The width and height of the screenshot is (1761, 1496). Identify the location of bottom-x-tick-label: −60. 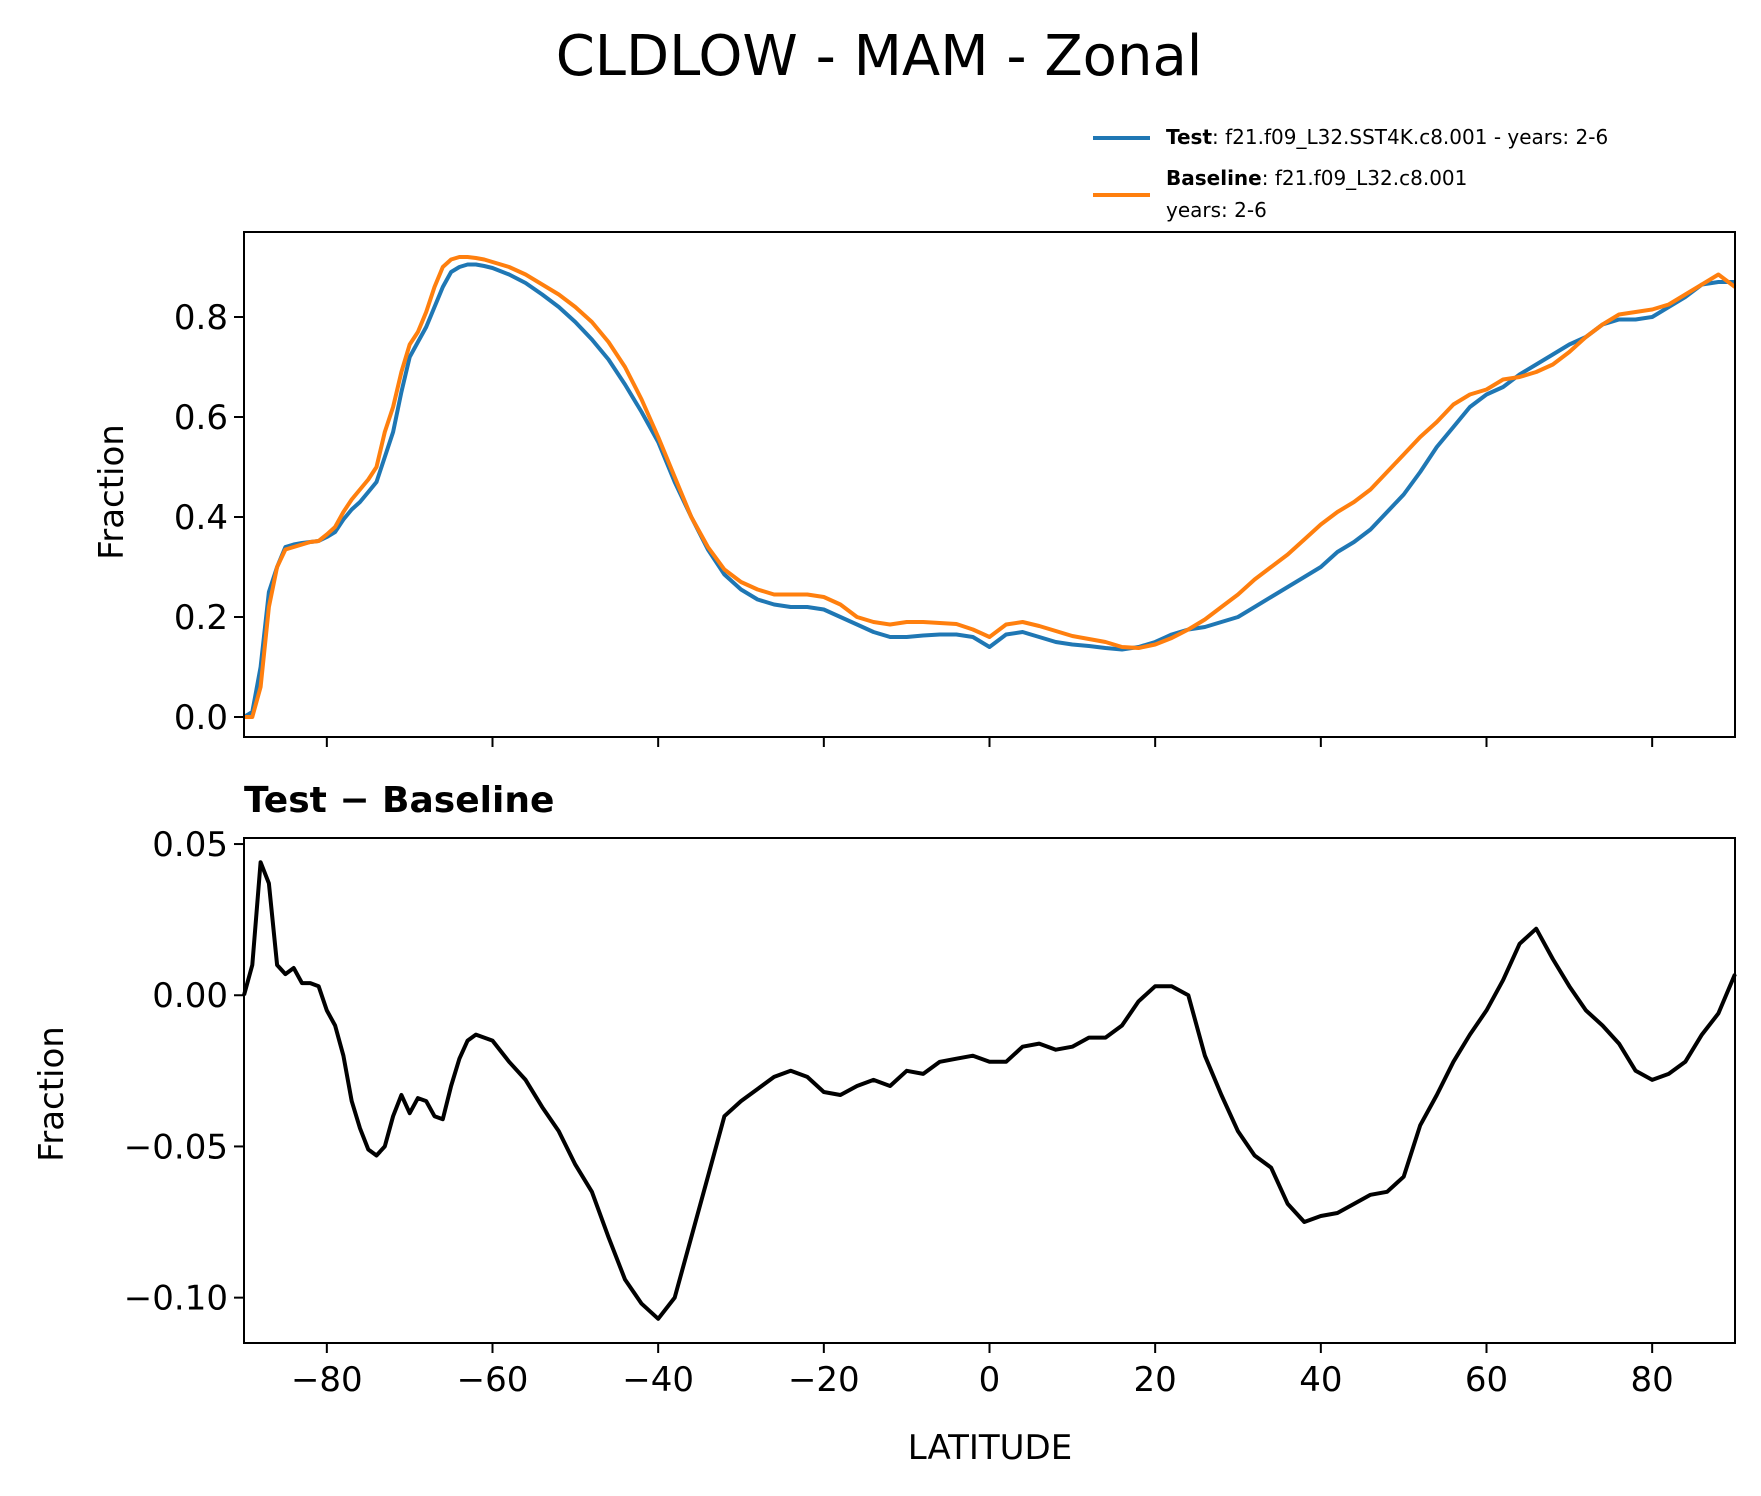
(493, 1380).